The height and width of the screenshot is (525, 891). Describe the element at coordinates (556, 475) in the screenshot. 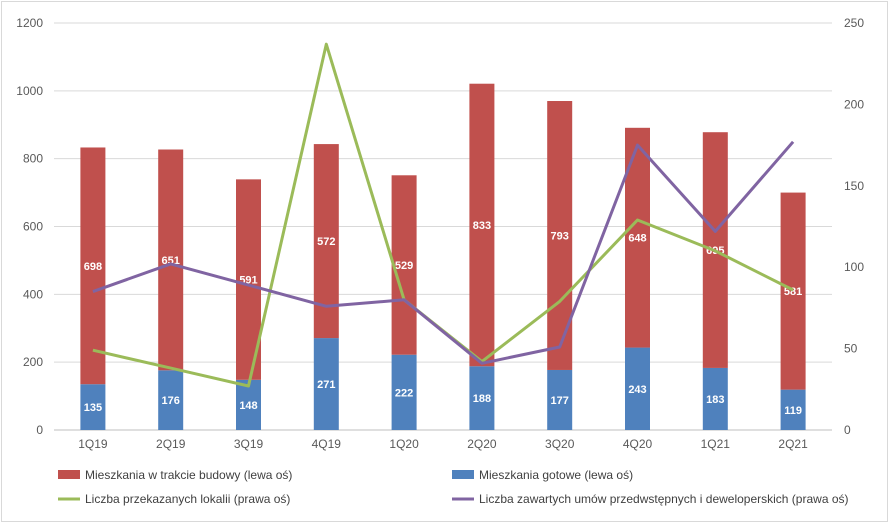

I see `legend-label: Mieszkania gotowe (lewa oś)` at that location.